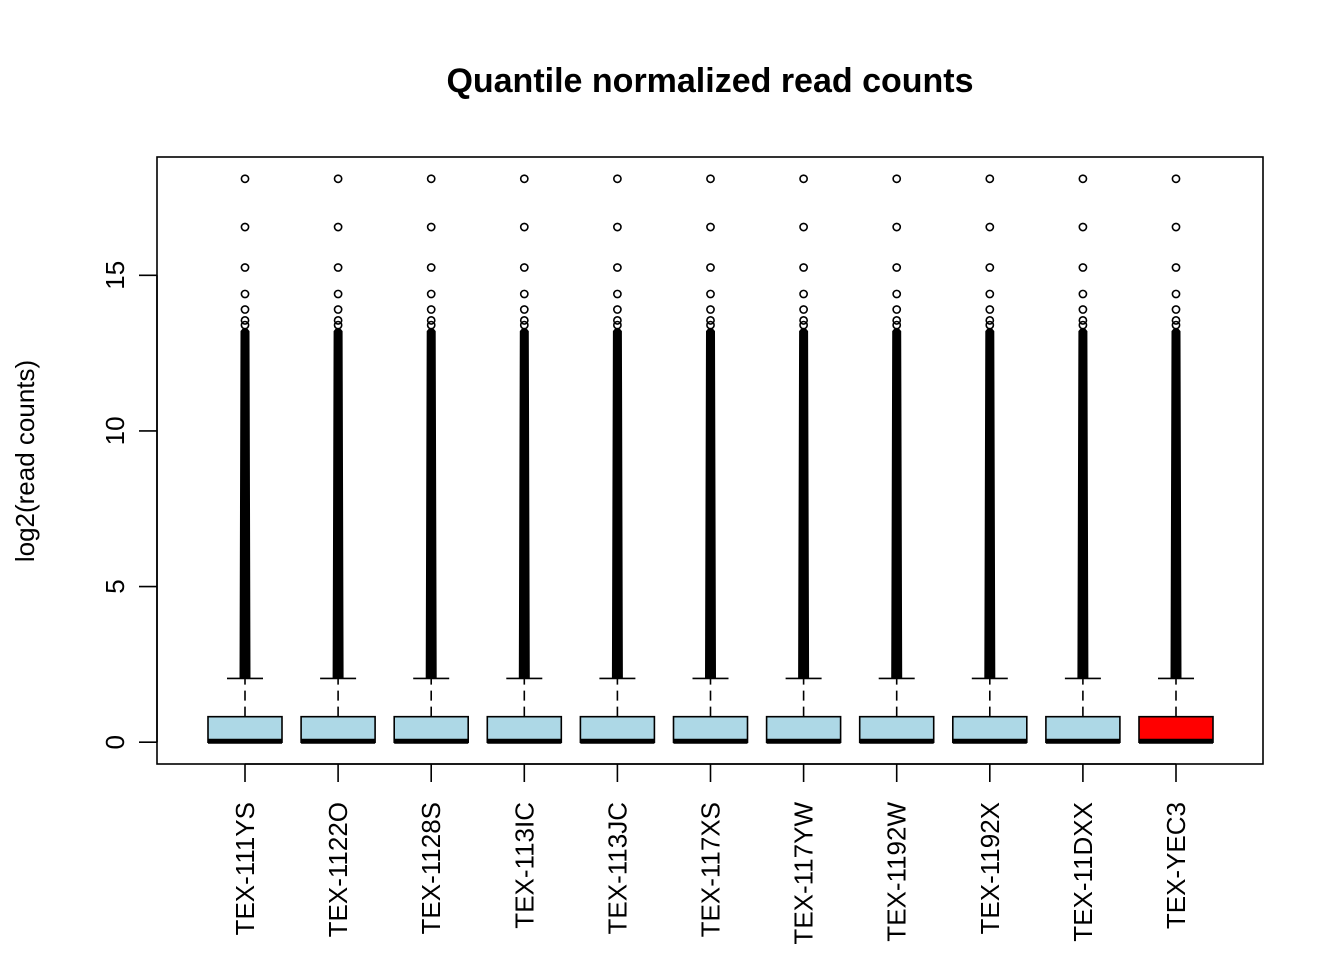 This screenshot has width=1344, height=960. What do you see at coordinates (129, 505) in the screenshot?
I see `y-axis: 0 5 10 15` at bounding box center [129, 505].